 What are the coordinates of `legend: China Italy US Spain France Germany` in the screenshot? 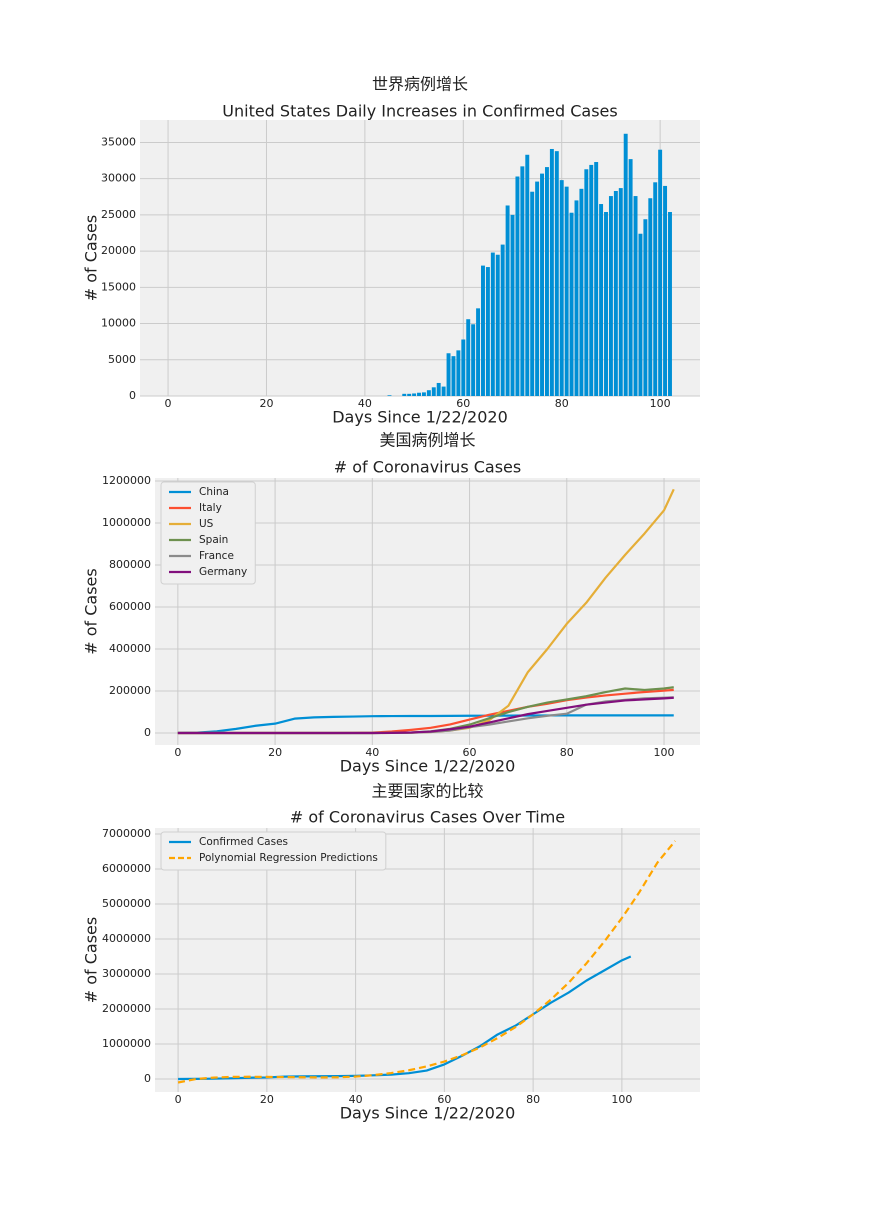 It's located at (208, 533).